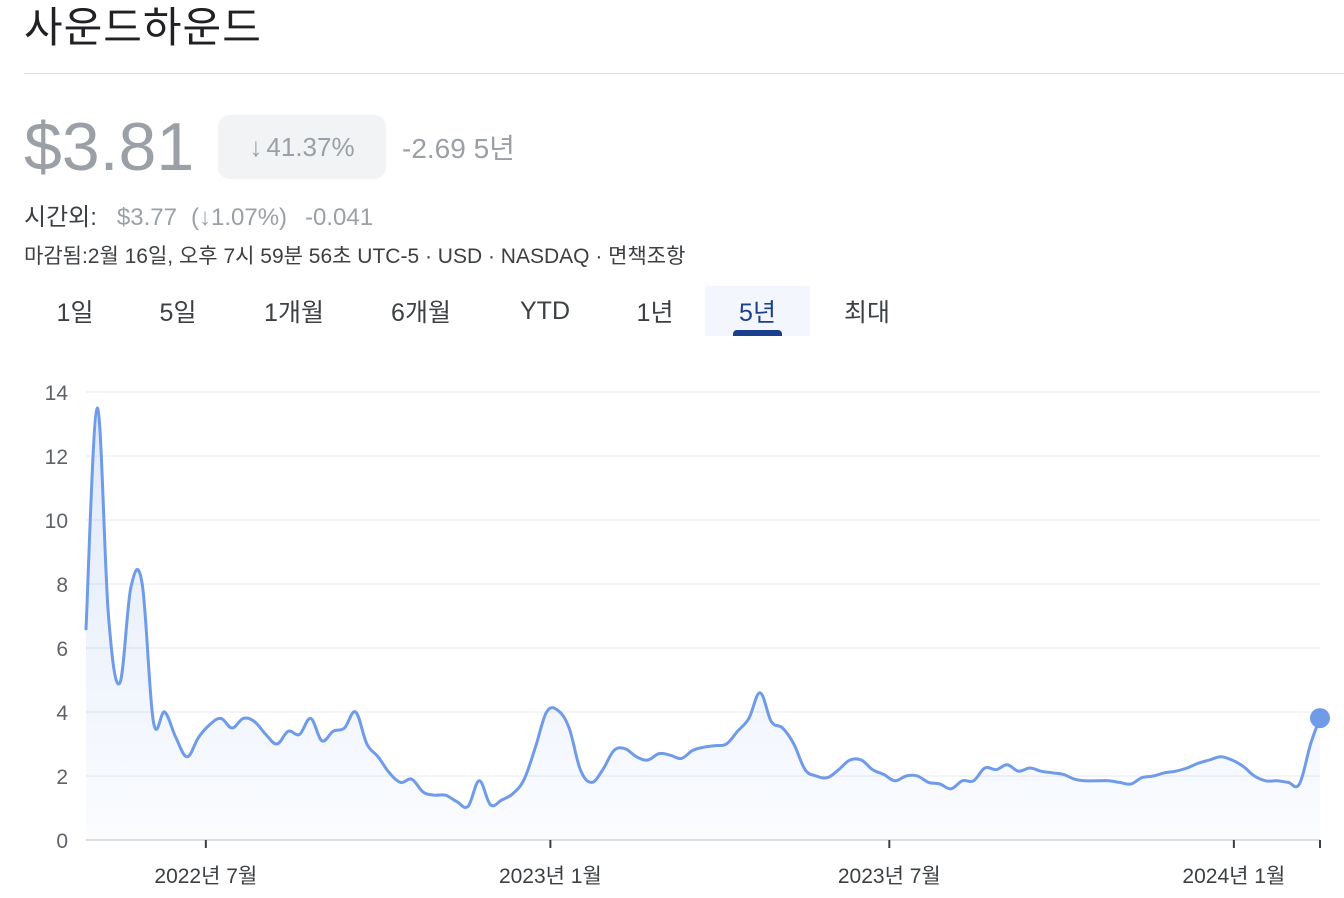 This screenshot has width=1344, height=898. Describe the element at coordinates (458, 148) in the screenshot. I see `change-absolute: -2.69 5년` at that location.